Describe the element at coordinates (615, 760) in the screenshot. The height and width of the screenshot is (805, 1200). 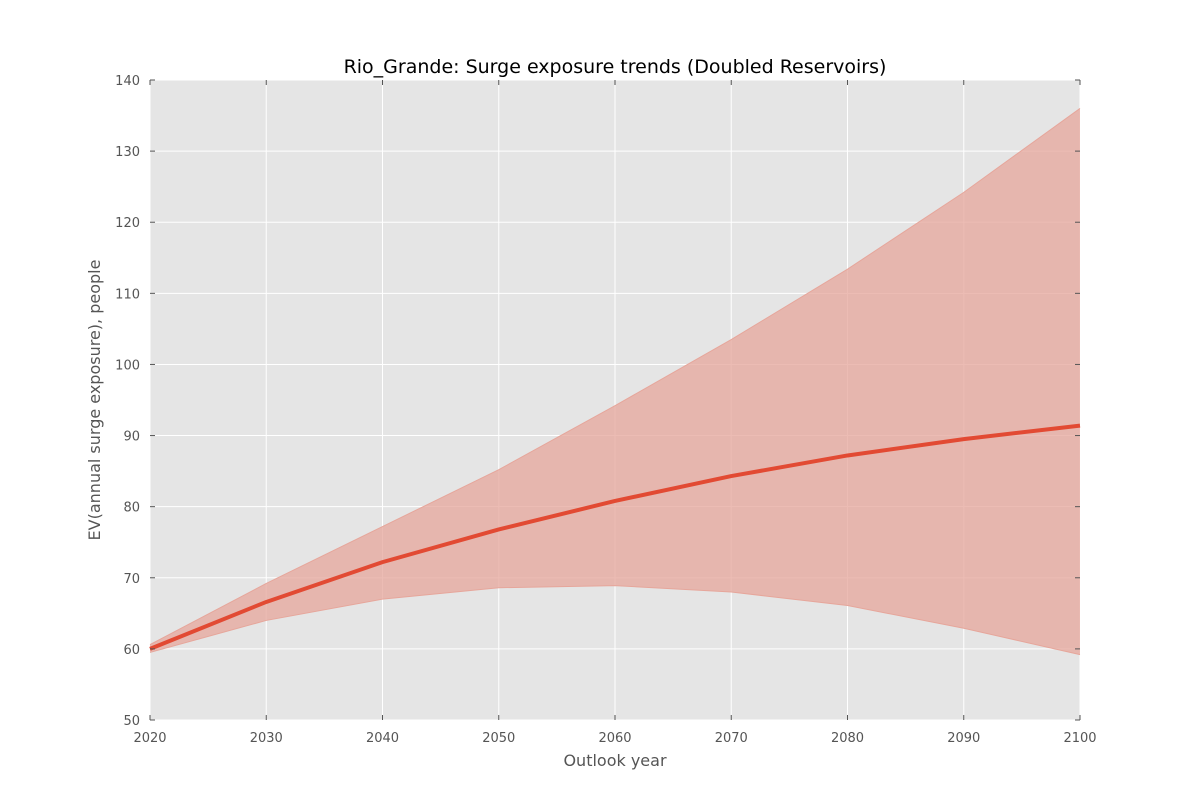
I see `x-axis-label: Outlook year` at that location.